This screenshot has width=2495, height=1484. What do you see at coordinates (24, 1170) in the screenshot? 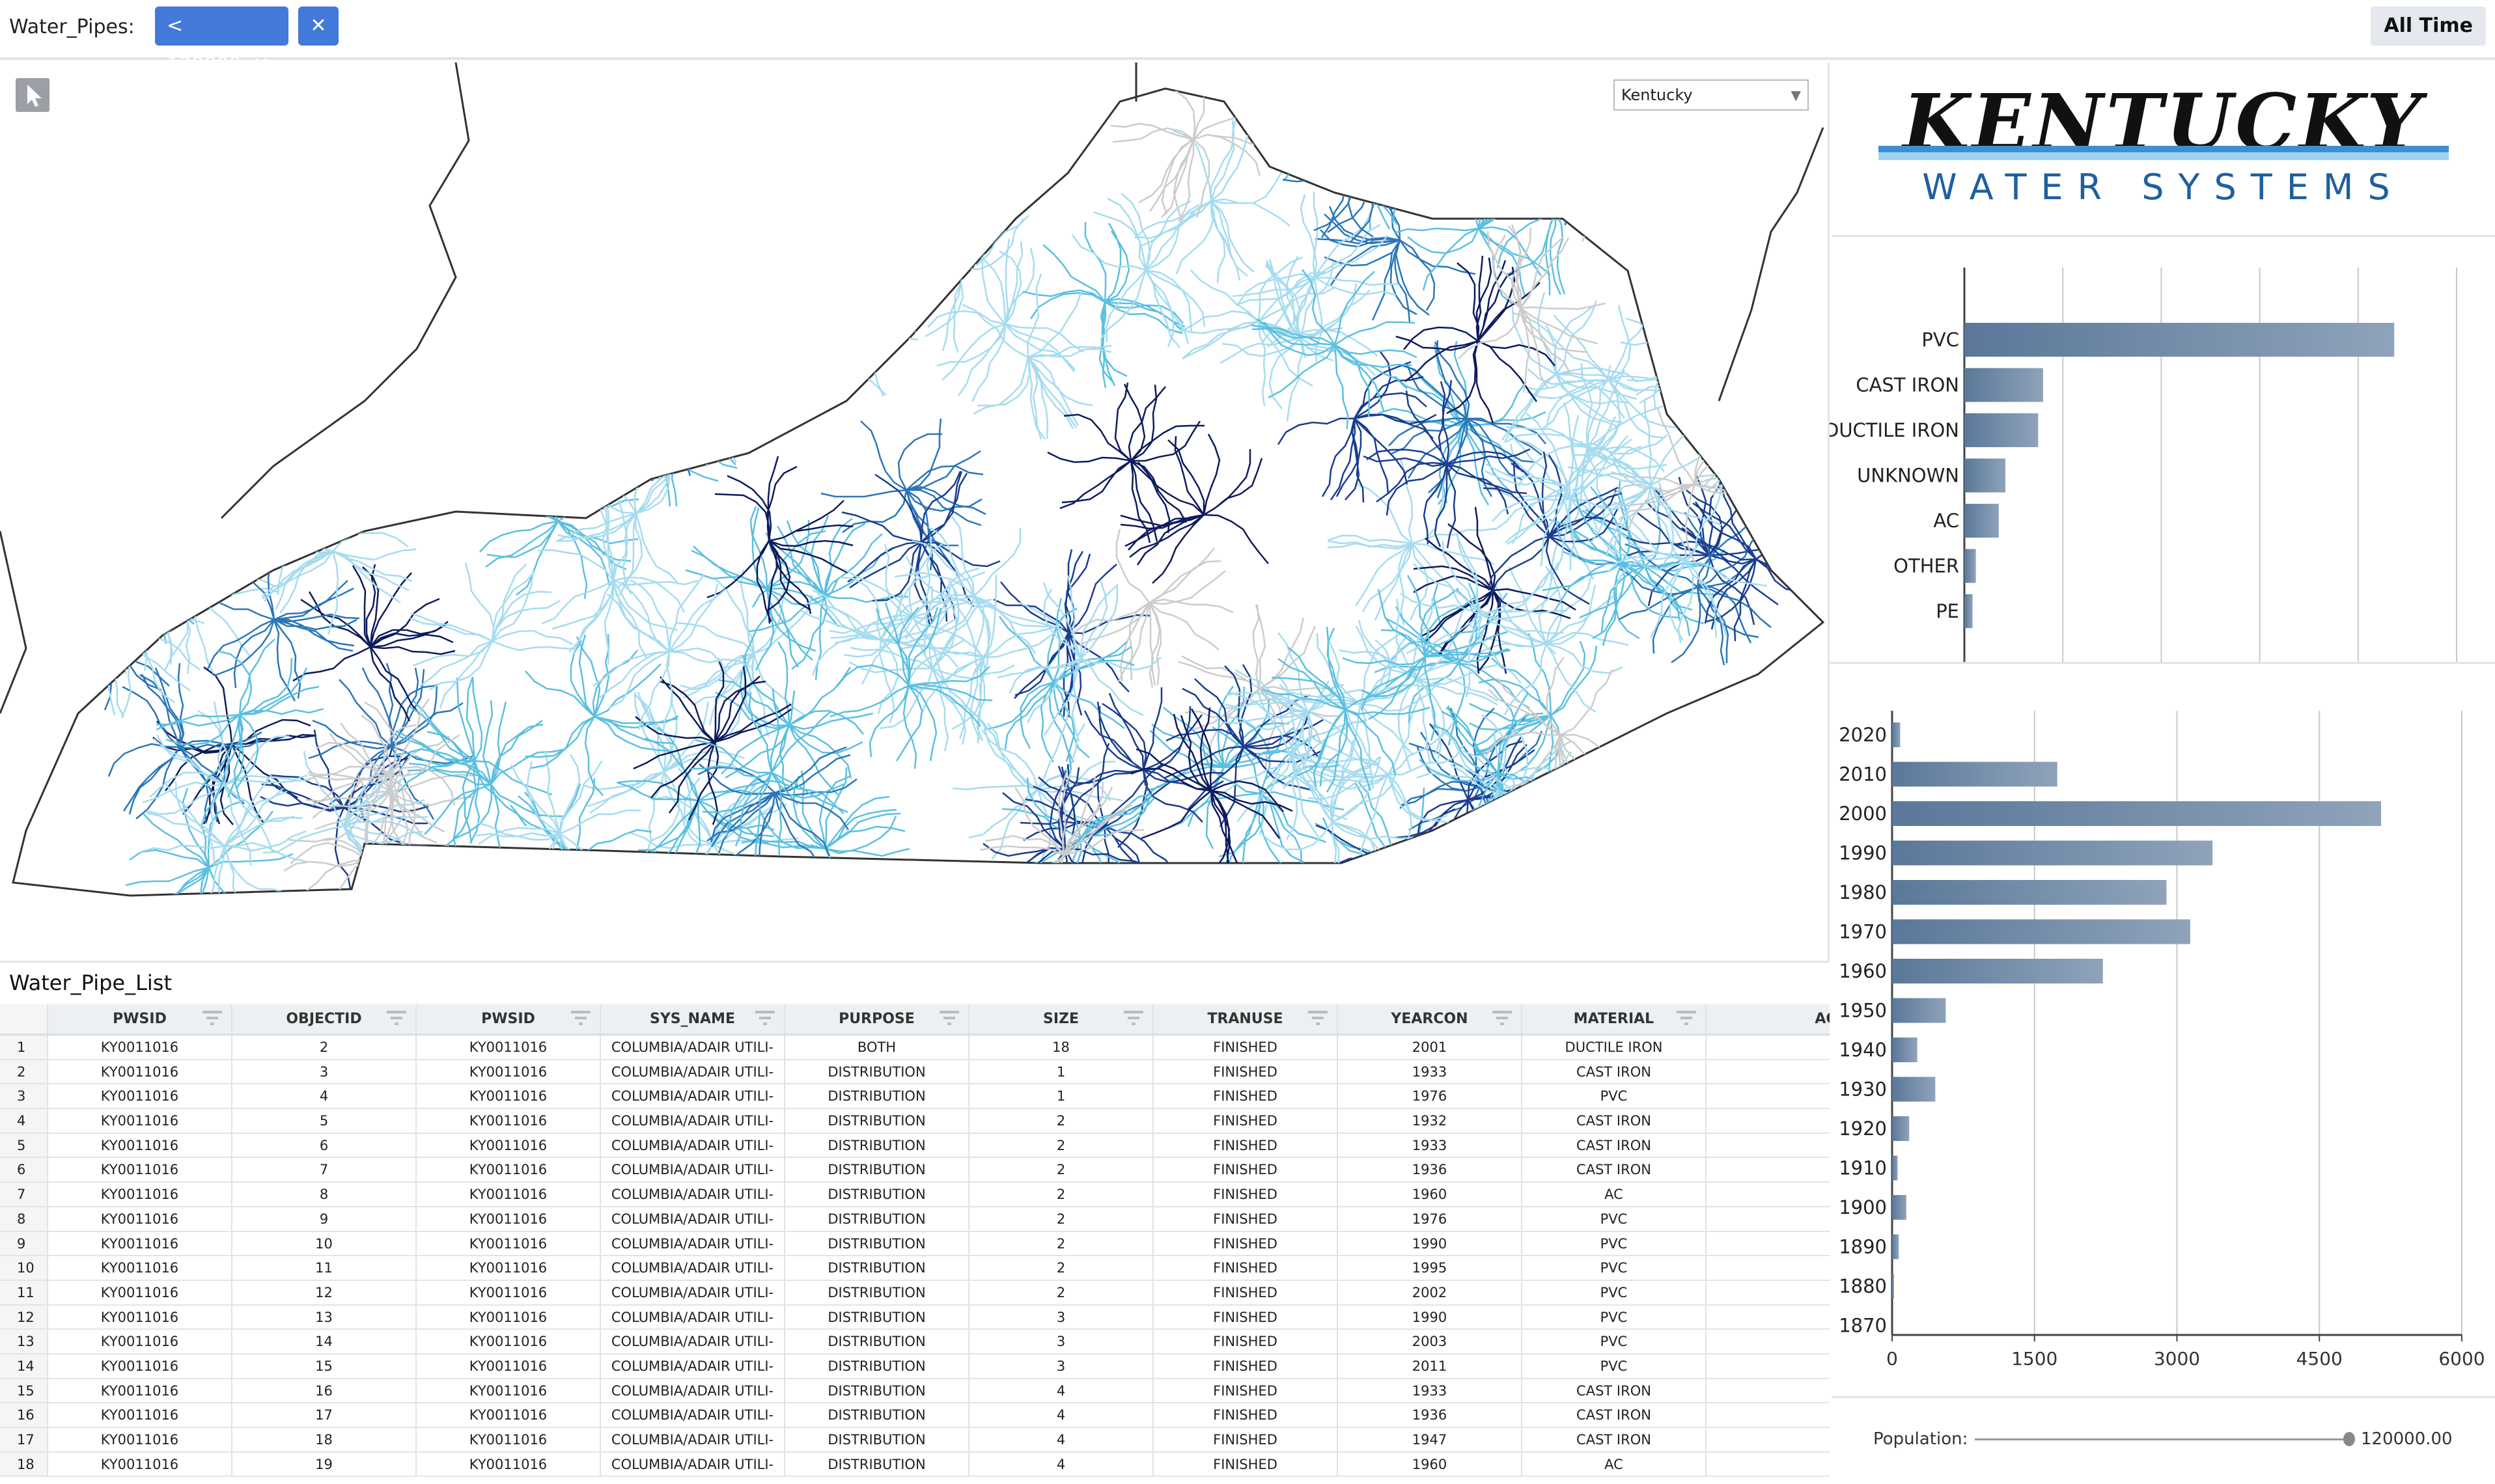
I see `row-number: 6` at bounding box center [24, 1170].